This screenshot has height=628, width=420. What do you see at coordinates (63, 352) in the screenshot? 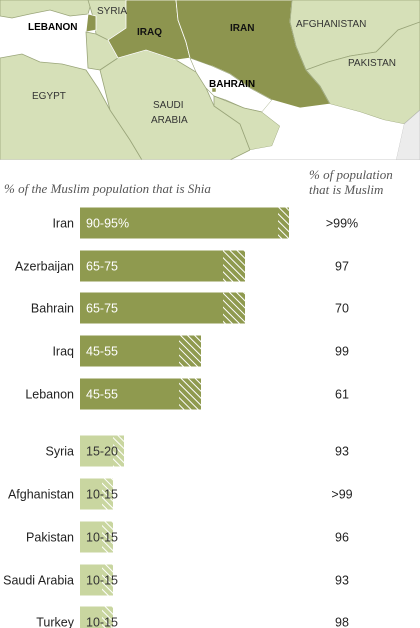
I see `category-label: Iraq` at bounding box center [63, 352].